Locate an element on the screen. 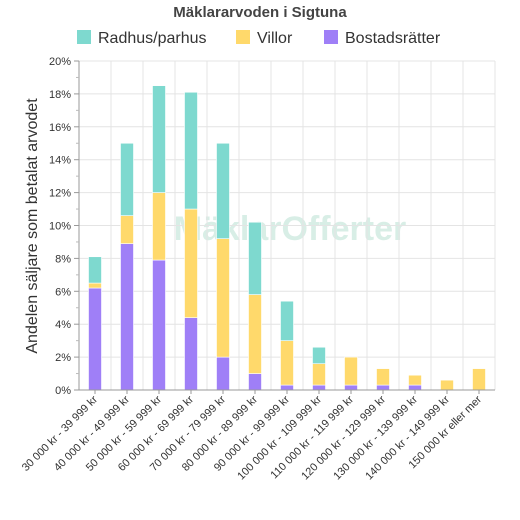 This screenshot has width=520, height=520. y-tick-label: 14% is located at coordinates (60, 161).